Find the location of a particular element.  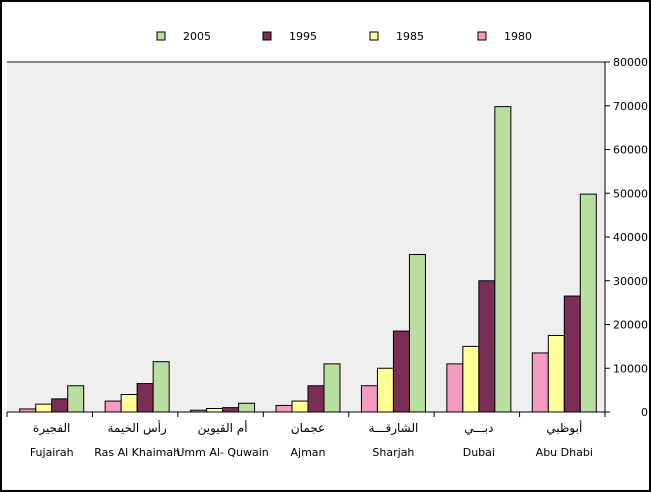

y-tick-label: 60000 is located at coordinates (630, 150).